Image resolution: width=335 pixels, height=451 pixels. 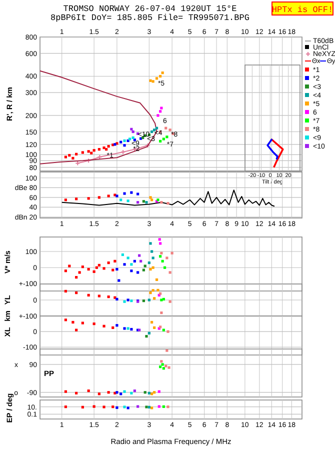 I want to click on text: HPTx is OFF!, so click(x=303, y=10).